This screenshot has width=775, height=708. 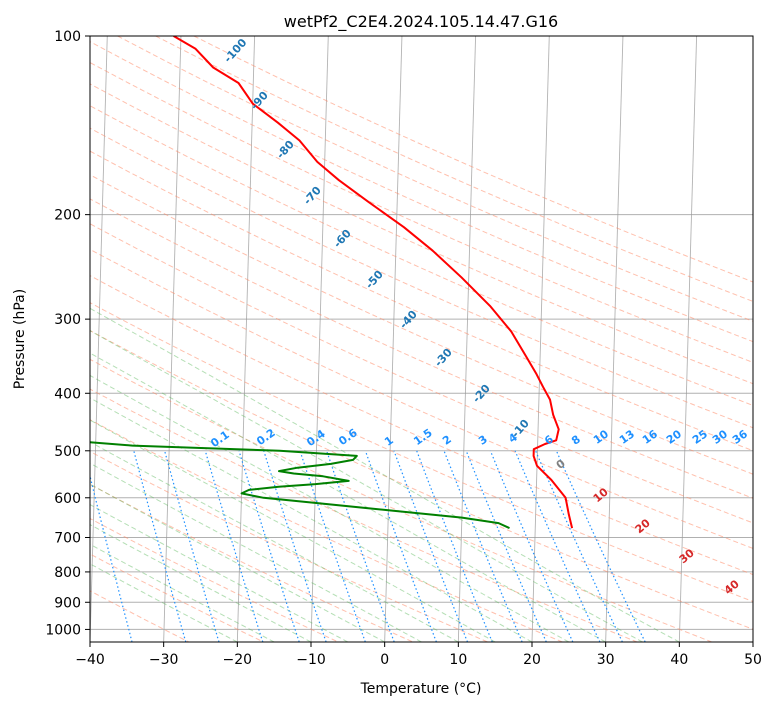 I want to click on y-tick-label: 1000, so click(x=63, y=630).